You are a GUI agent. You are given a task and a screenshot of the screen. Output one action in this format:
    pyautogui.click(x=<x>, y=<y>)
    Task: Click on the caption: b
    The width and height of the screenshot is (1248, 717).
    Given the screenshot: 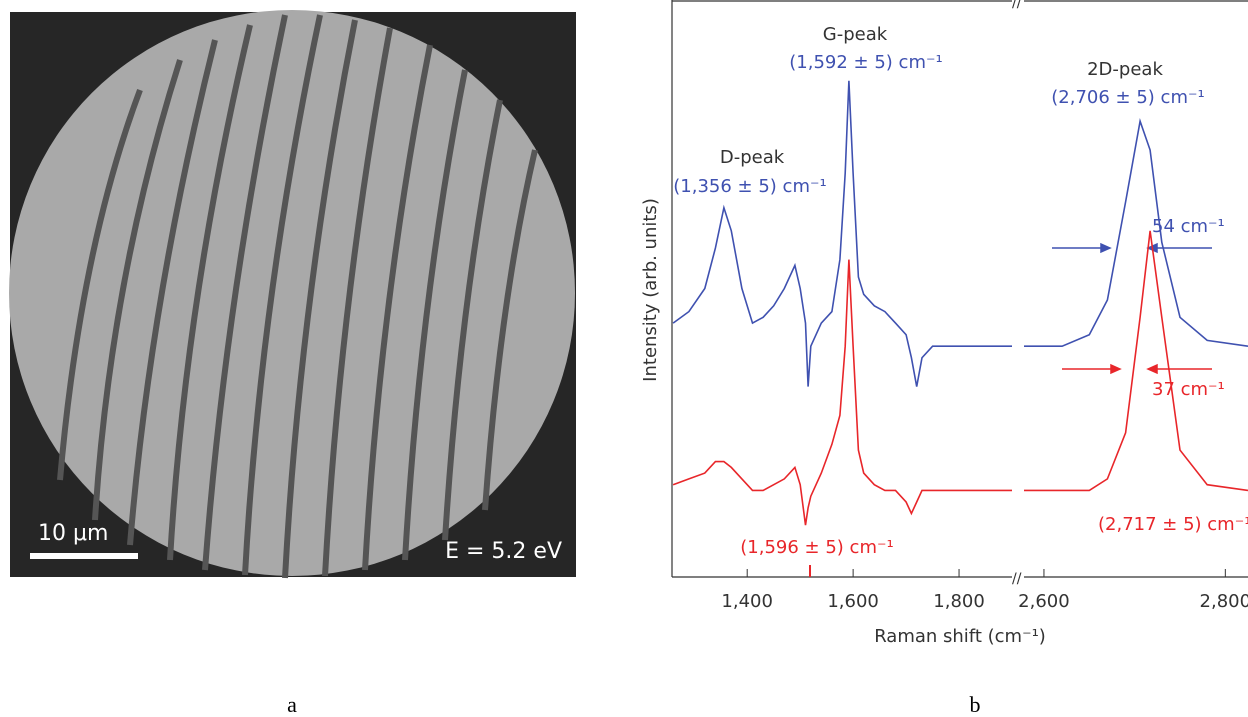 What is the action you would take?
    pyautogui.click(x=975, y=704)
    